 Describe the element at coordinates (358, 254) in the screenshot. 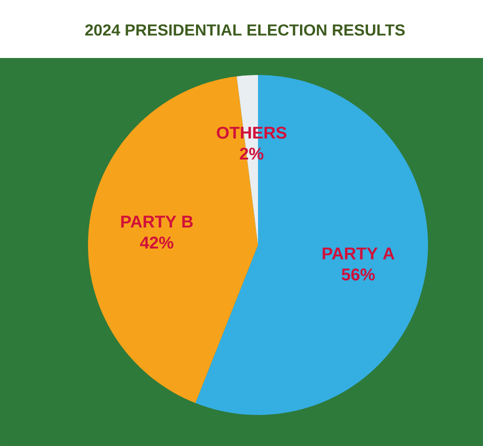

I see `slice-label: PARTY A` at that location.